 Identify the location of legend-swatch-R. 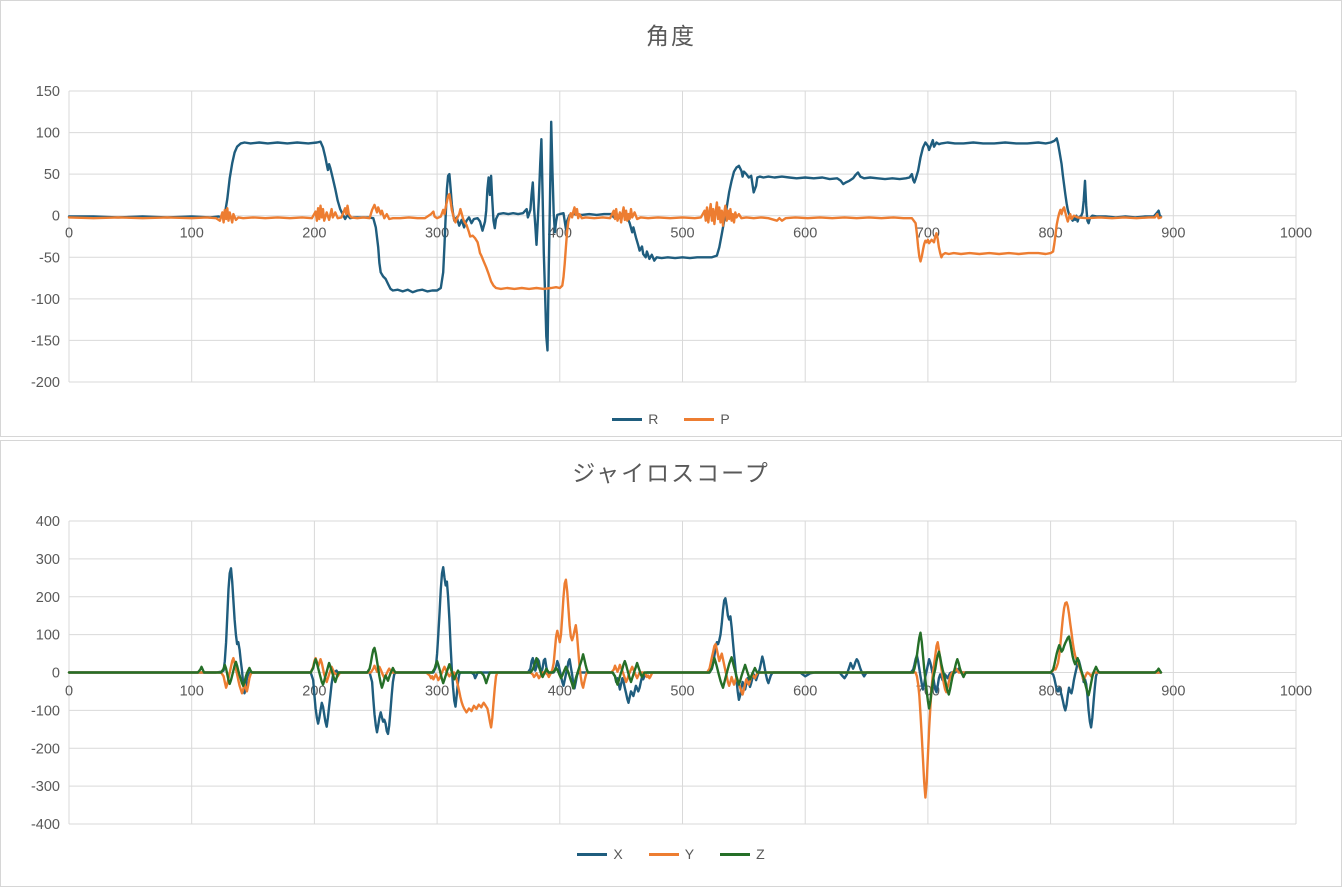
(627, 419).